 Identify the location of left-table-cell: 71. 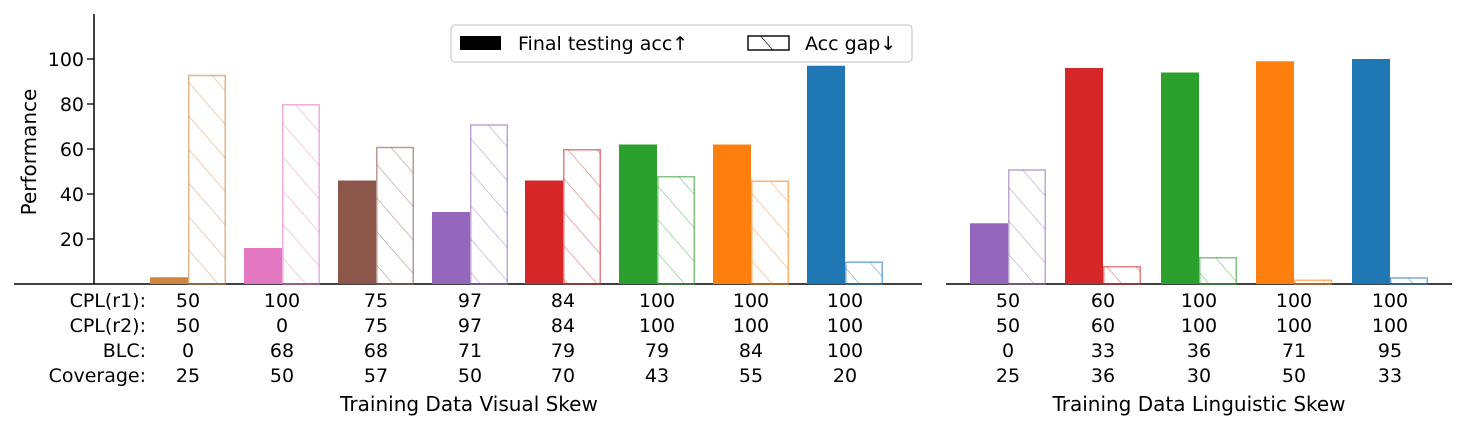
(470, 351).